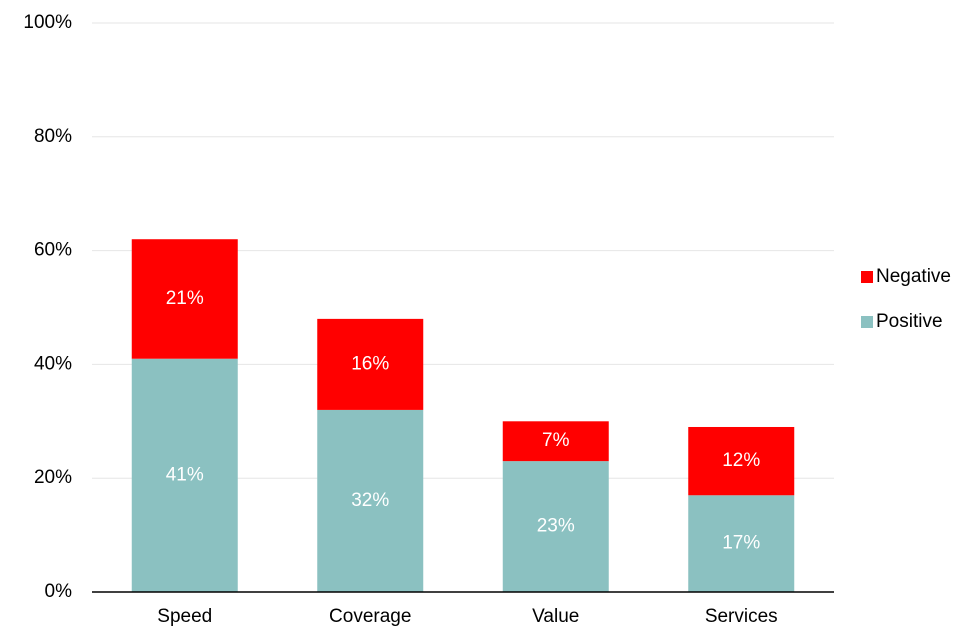 The height and width of the screenshot is (630, 975). I want to click on legend-label: Negative, so click(913, 276).